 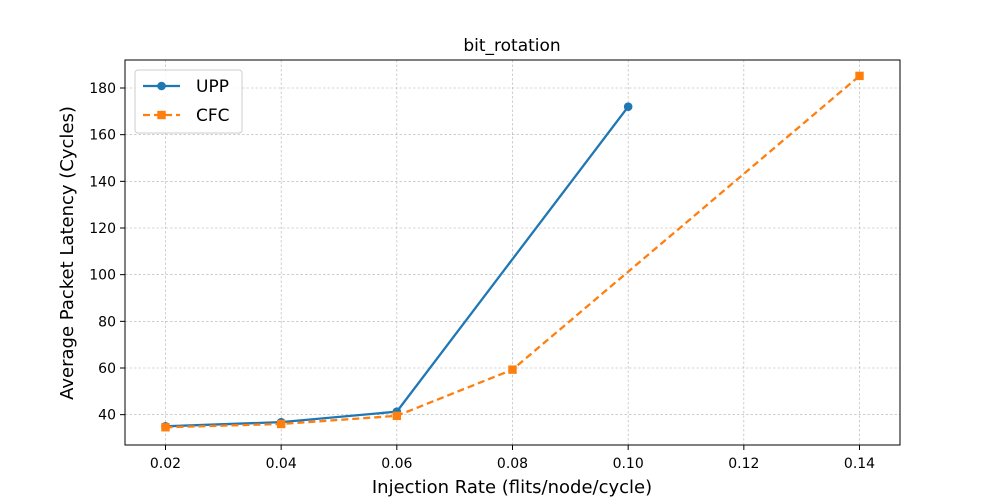 What do you see at coordinates (186, 87) in the screenshot?
I see `legend-entry-upp: UPP` at bounding box center [186, 87].